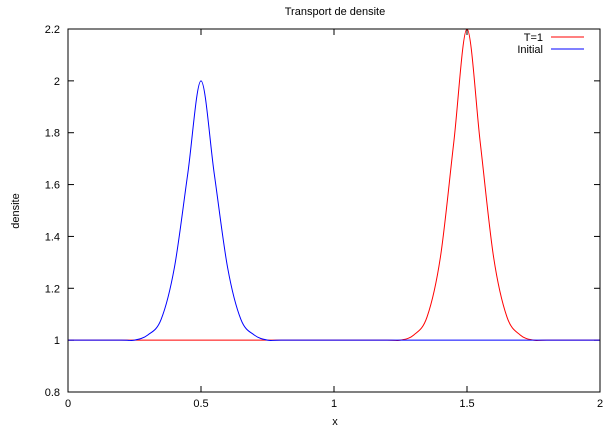 This screenshot has width=604, height=433. What do you see at coordinates (52, 289) in the screenshot?
I see `y-tick-label: 1.2` at bounding box center [52, 289].